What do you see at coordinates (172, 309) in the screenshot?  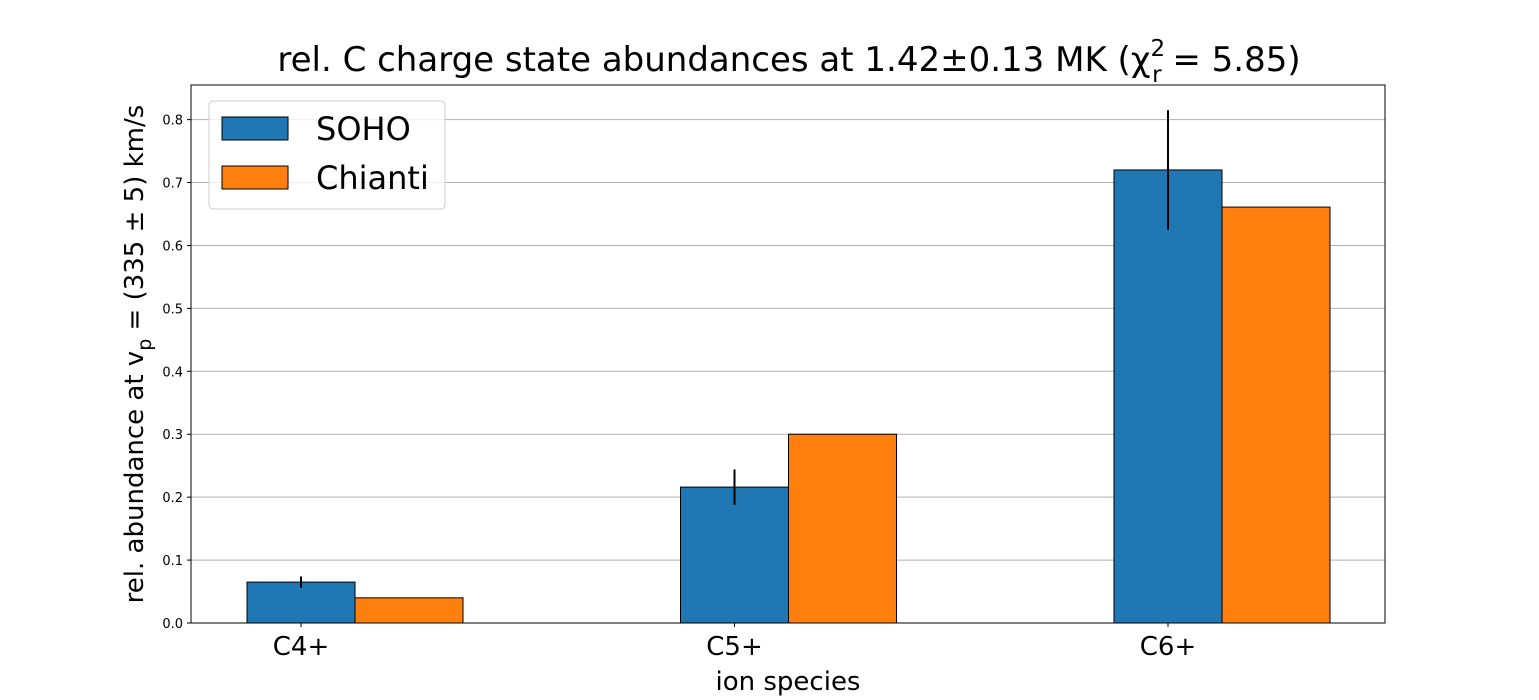 I see `y-tick-label: 0.5` at bounding box center [172, 309].